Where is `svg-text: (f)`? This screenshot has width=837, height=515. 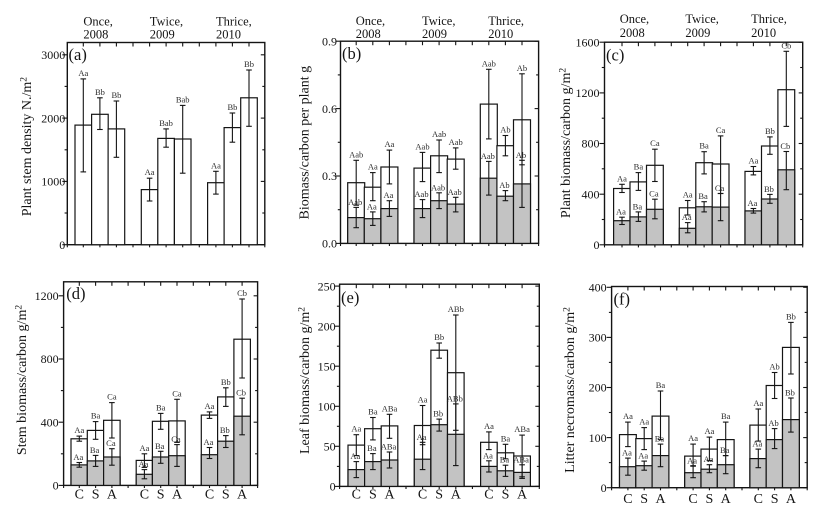 svg-text: (f) is located at coordinates (622, 299).